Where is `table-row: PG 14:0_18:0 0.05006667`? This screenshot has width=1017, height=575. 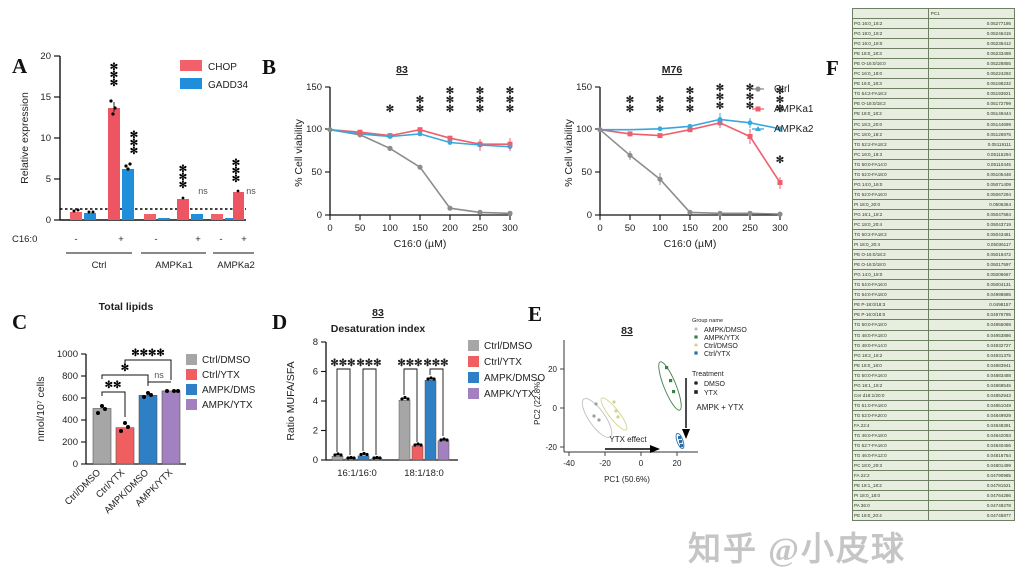
table-row: PG 14:0_18:0 0.05006667 is located at coordinates (934, 275).